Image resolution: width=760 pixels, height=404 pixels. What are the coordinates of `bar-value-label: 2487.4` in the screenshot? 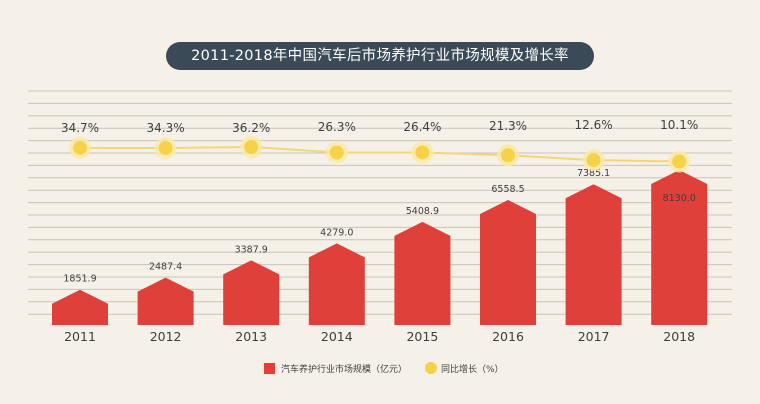 It's located at (165, 267).